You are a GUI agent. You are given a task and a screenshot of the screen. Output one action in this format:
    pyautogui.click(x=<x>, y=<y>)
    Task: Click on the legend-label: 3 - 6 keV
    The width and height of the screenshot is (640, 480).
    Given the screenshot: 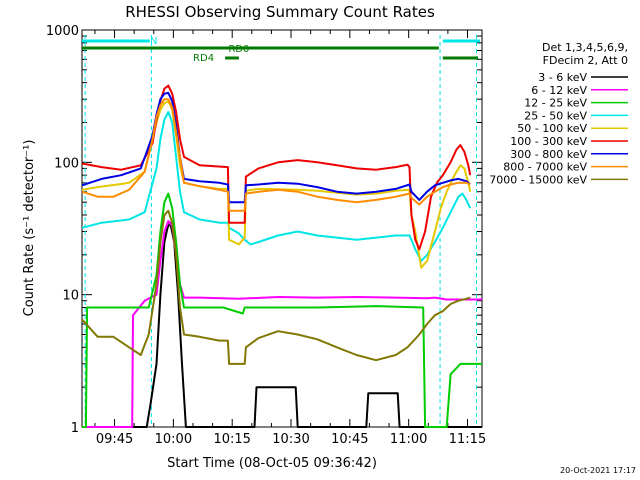 What is the action you would take?
    pyautogui.click(x=562, y=77)
    